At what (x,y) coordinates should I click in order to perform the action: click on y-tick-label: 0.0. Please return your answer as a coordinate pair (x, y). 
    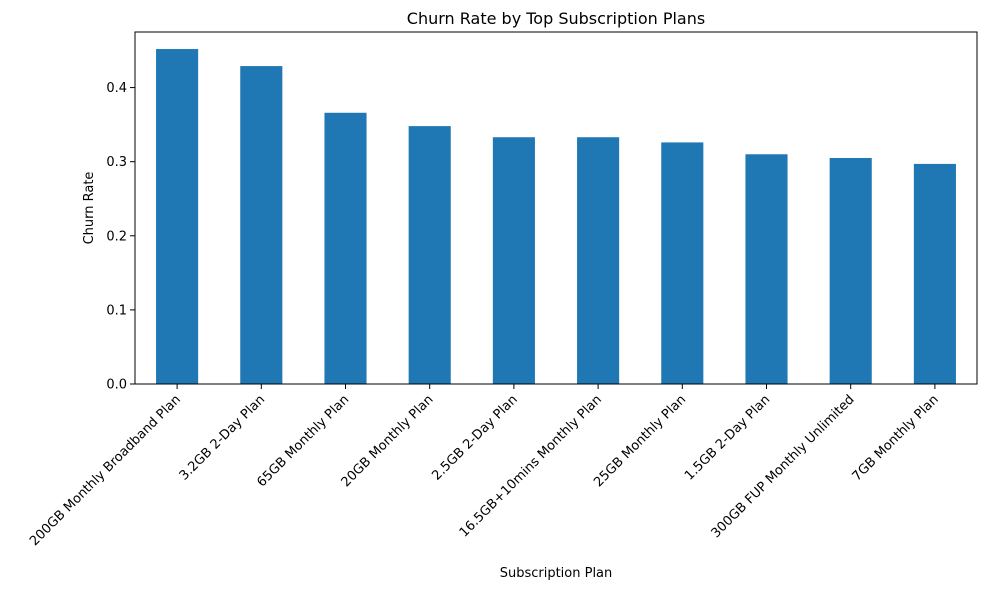
    Looking at the image, I should click on (116, 385).